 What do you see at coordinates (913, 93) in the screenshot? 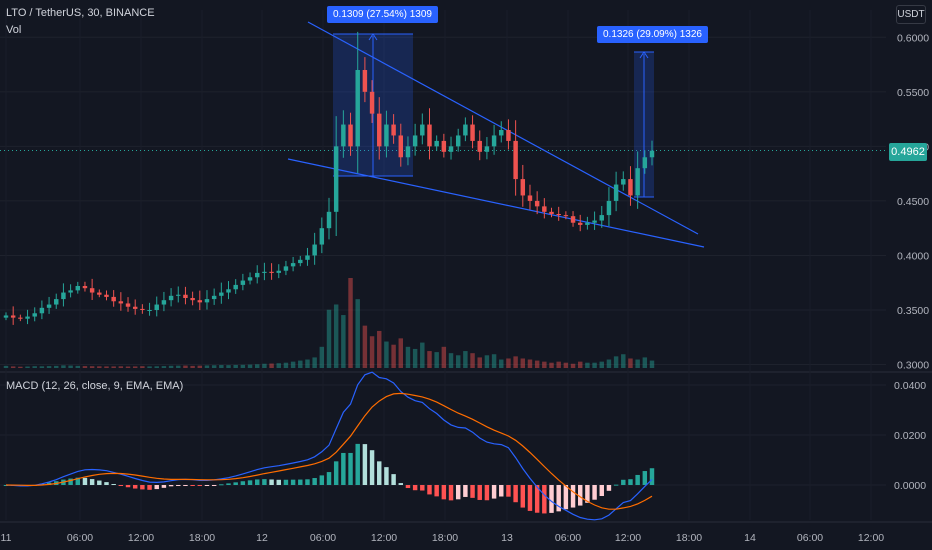
I see `price-tick-label: 0.5500` at bounding box center [913, 93].